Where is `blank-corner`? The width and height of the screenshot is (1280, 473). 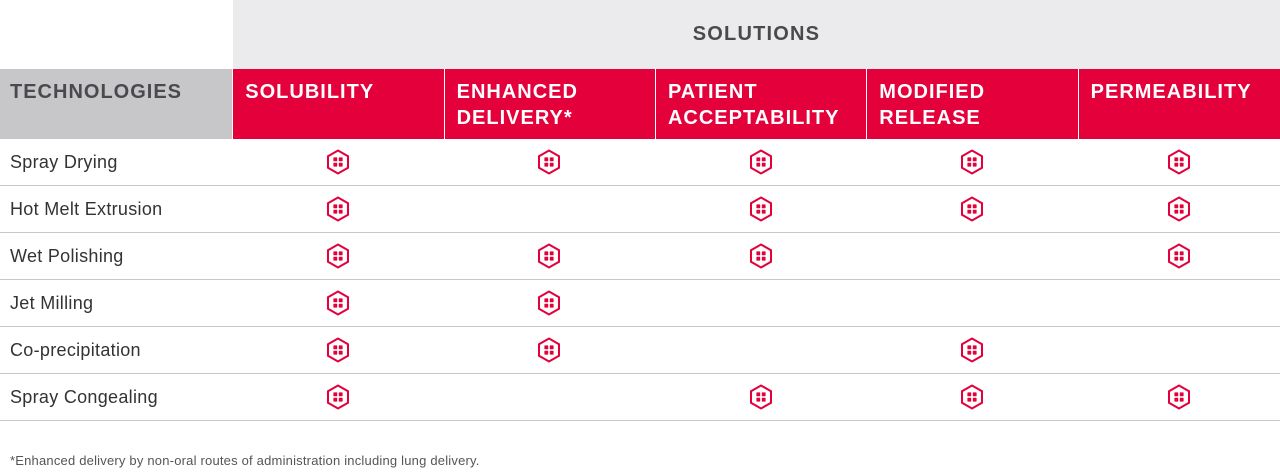 blank-corner is located at coordinates (116, 34).